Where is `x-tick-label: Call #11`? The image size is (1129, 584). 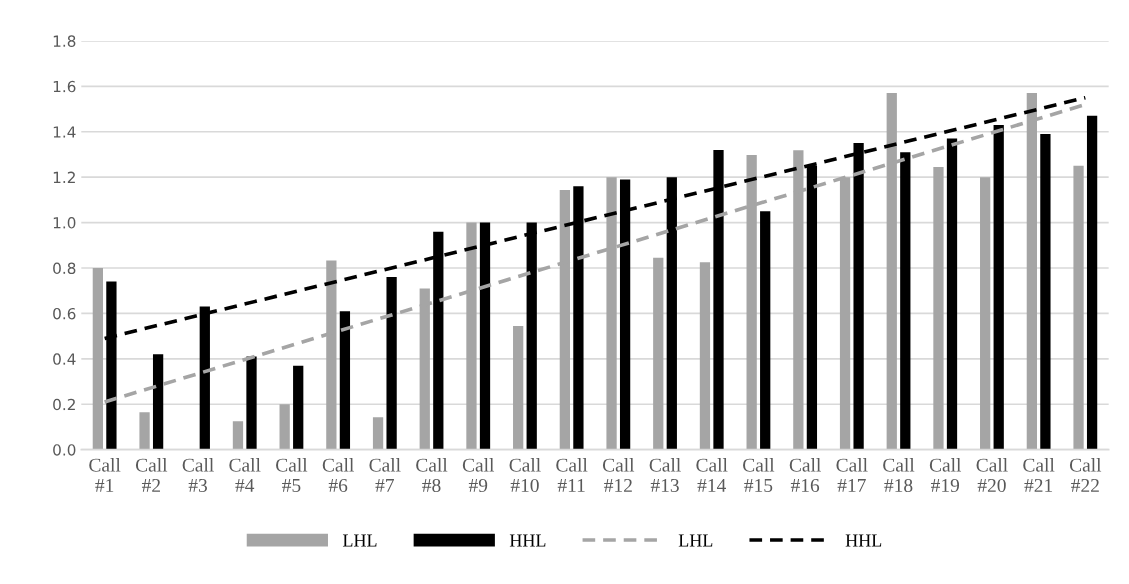
x-tick-label: Call #11 is located at coordinates (572, 475).